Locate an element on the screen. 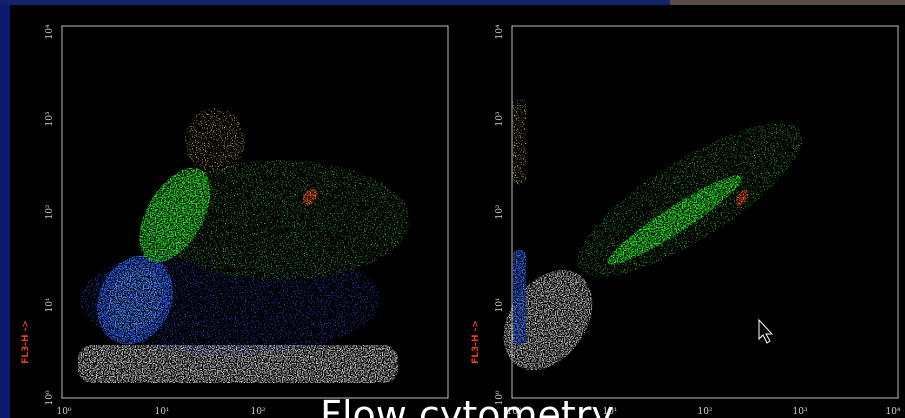 This screenshot has width=905, height=418. top-strip is located at coordinates (452, 2).